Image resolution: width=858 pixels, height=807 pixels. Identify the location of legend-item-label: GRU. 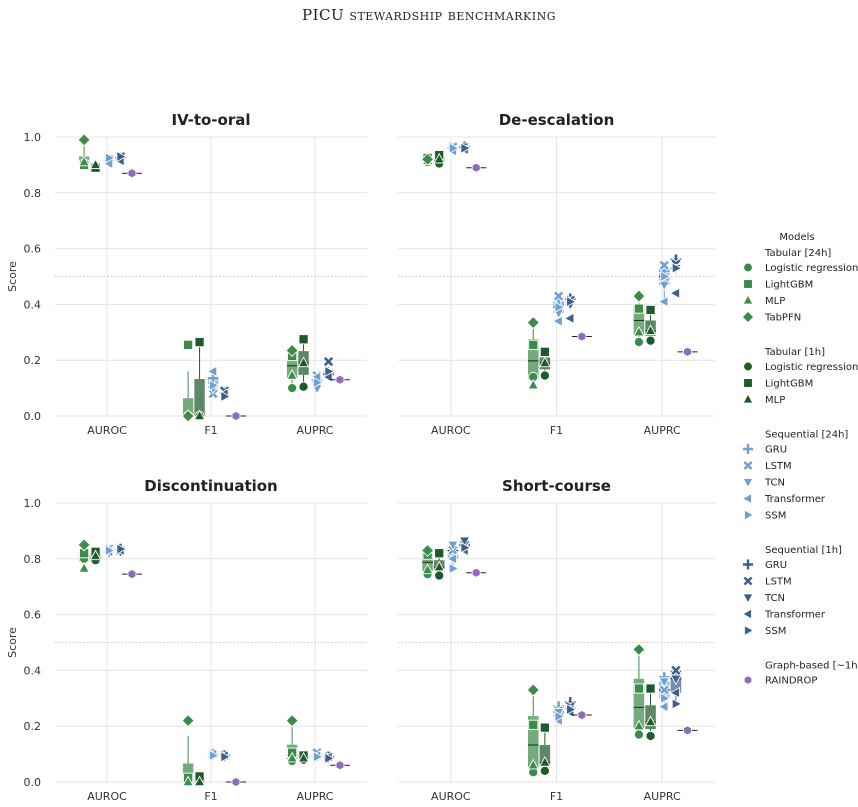
(776, 565).